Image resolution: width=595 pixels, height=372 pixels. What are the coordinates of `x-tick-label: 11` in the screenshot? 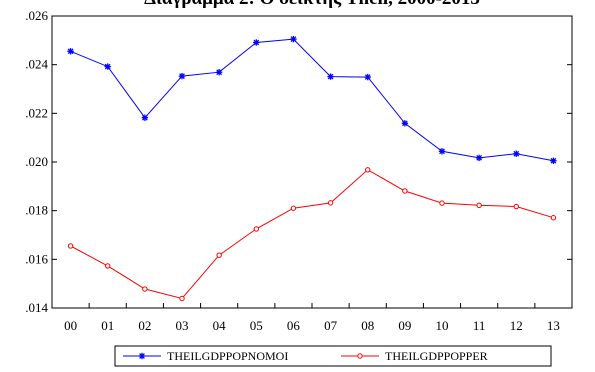 It's located at (479, 325).